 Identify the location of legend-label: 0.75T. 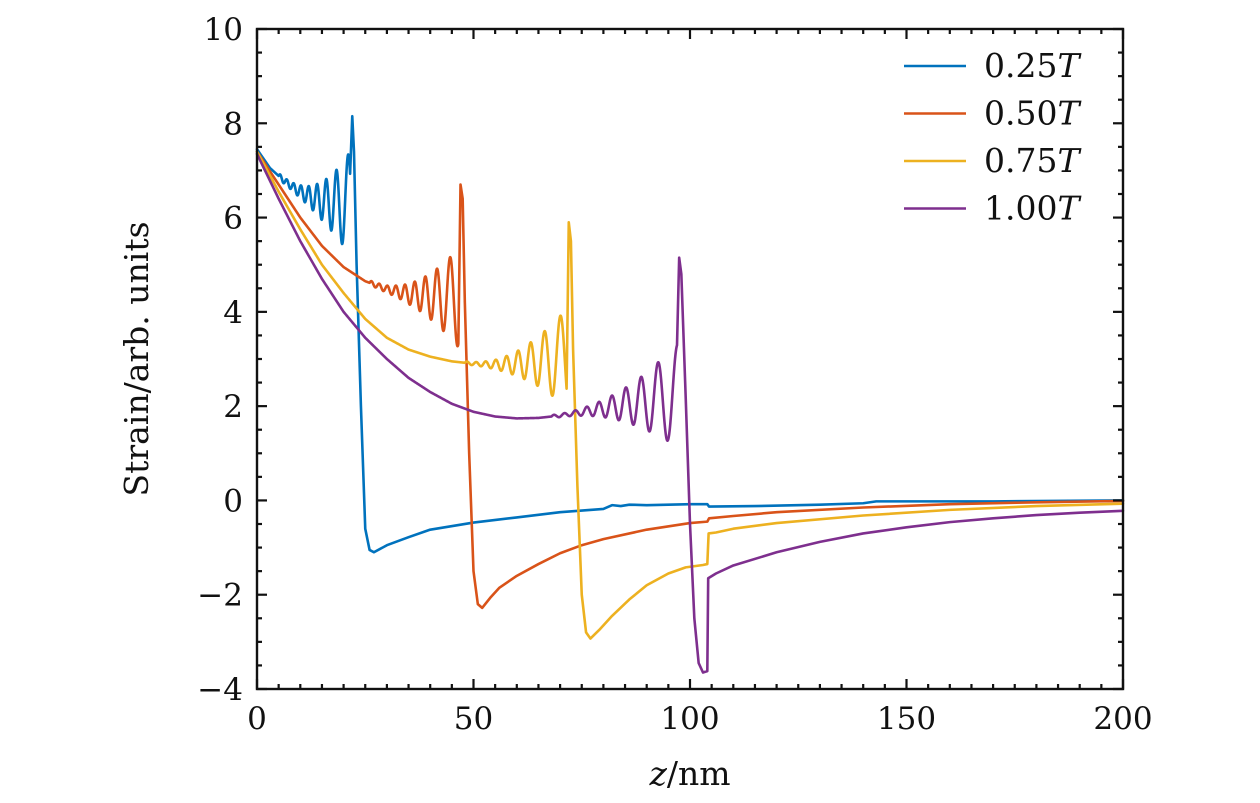
(1033, 160).